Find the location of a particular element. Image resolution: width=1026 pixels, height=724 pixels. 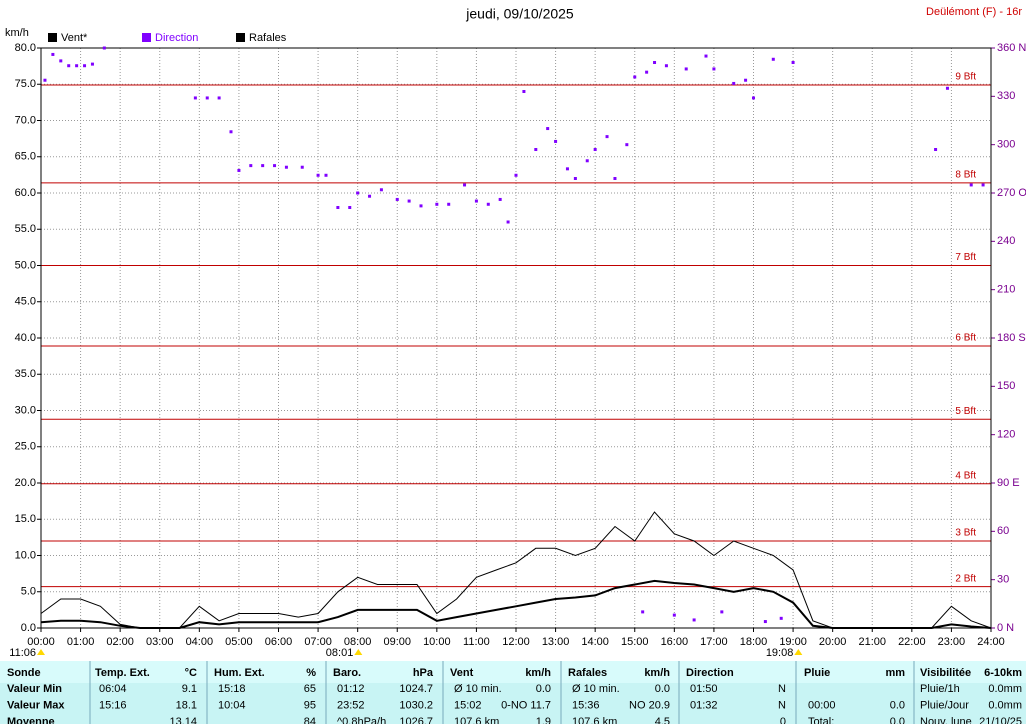

x-tick-label: 20:00 is located at coordinates (833, 642).